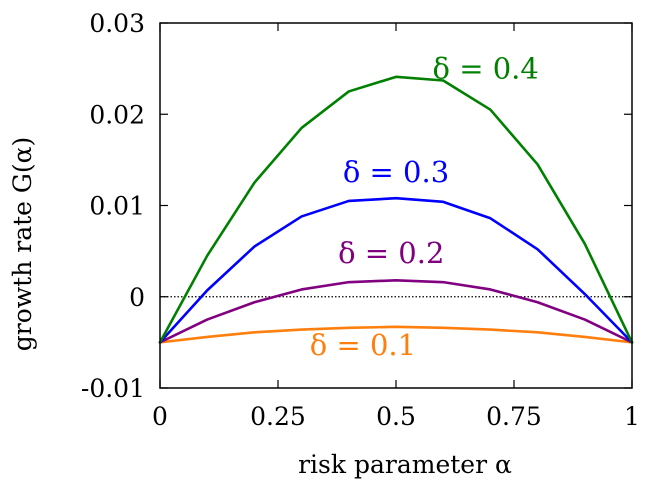 The height and width of the screenshot is (486, 648). What do you see at coordinates (363, 345) in the screenshot?
I see `series-label-1: δ = 0.1` at bounding box center [363, 345].